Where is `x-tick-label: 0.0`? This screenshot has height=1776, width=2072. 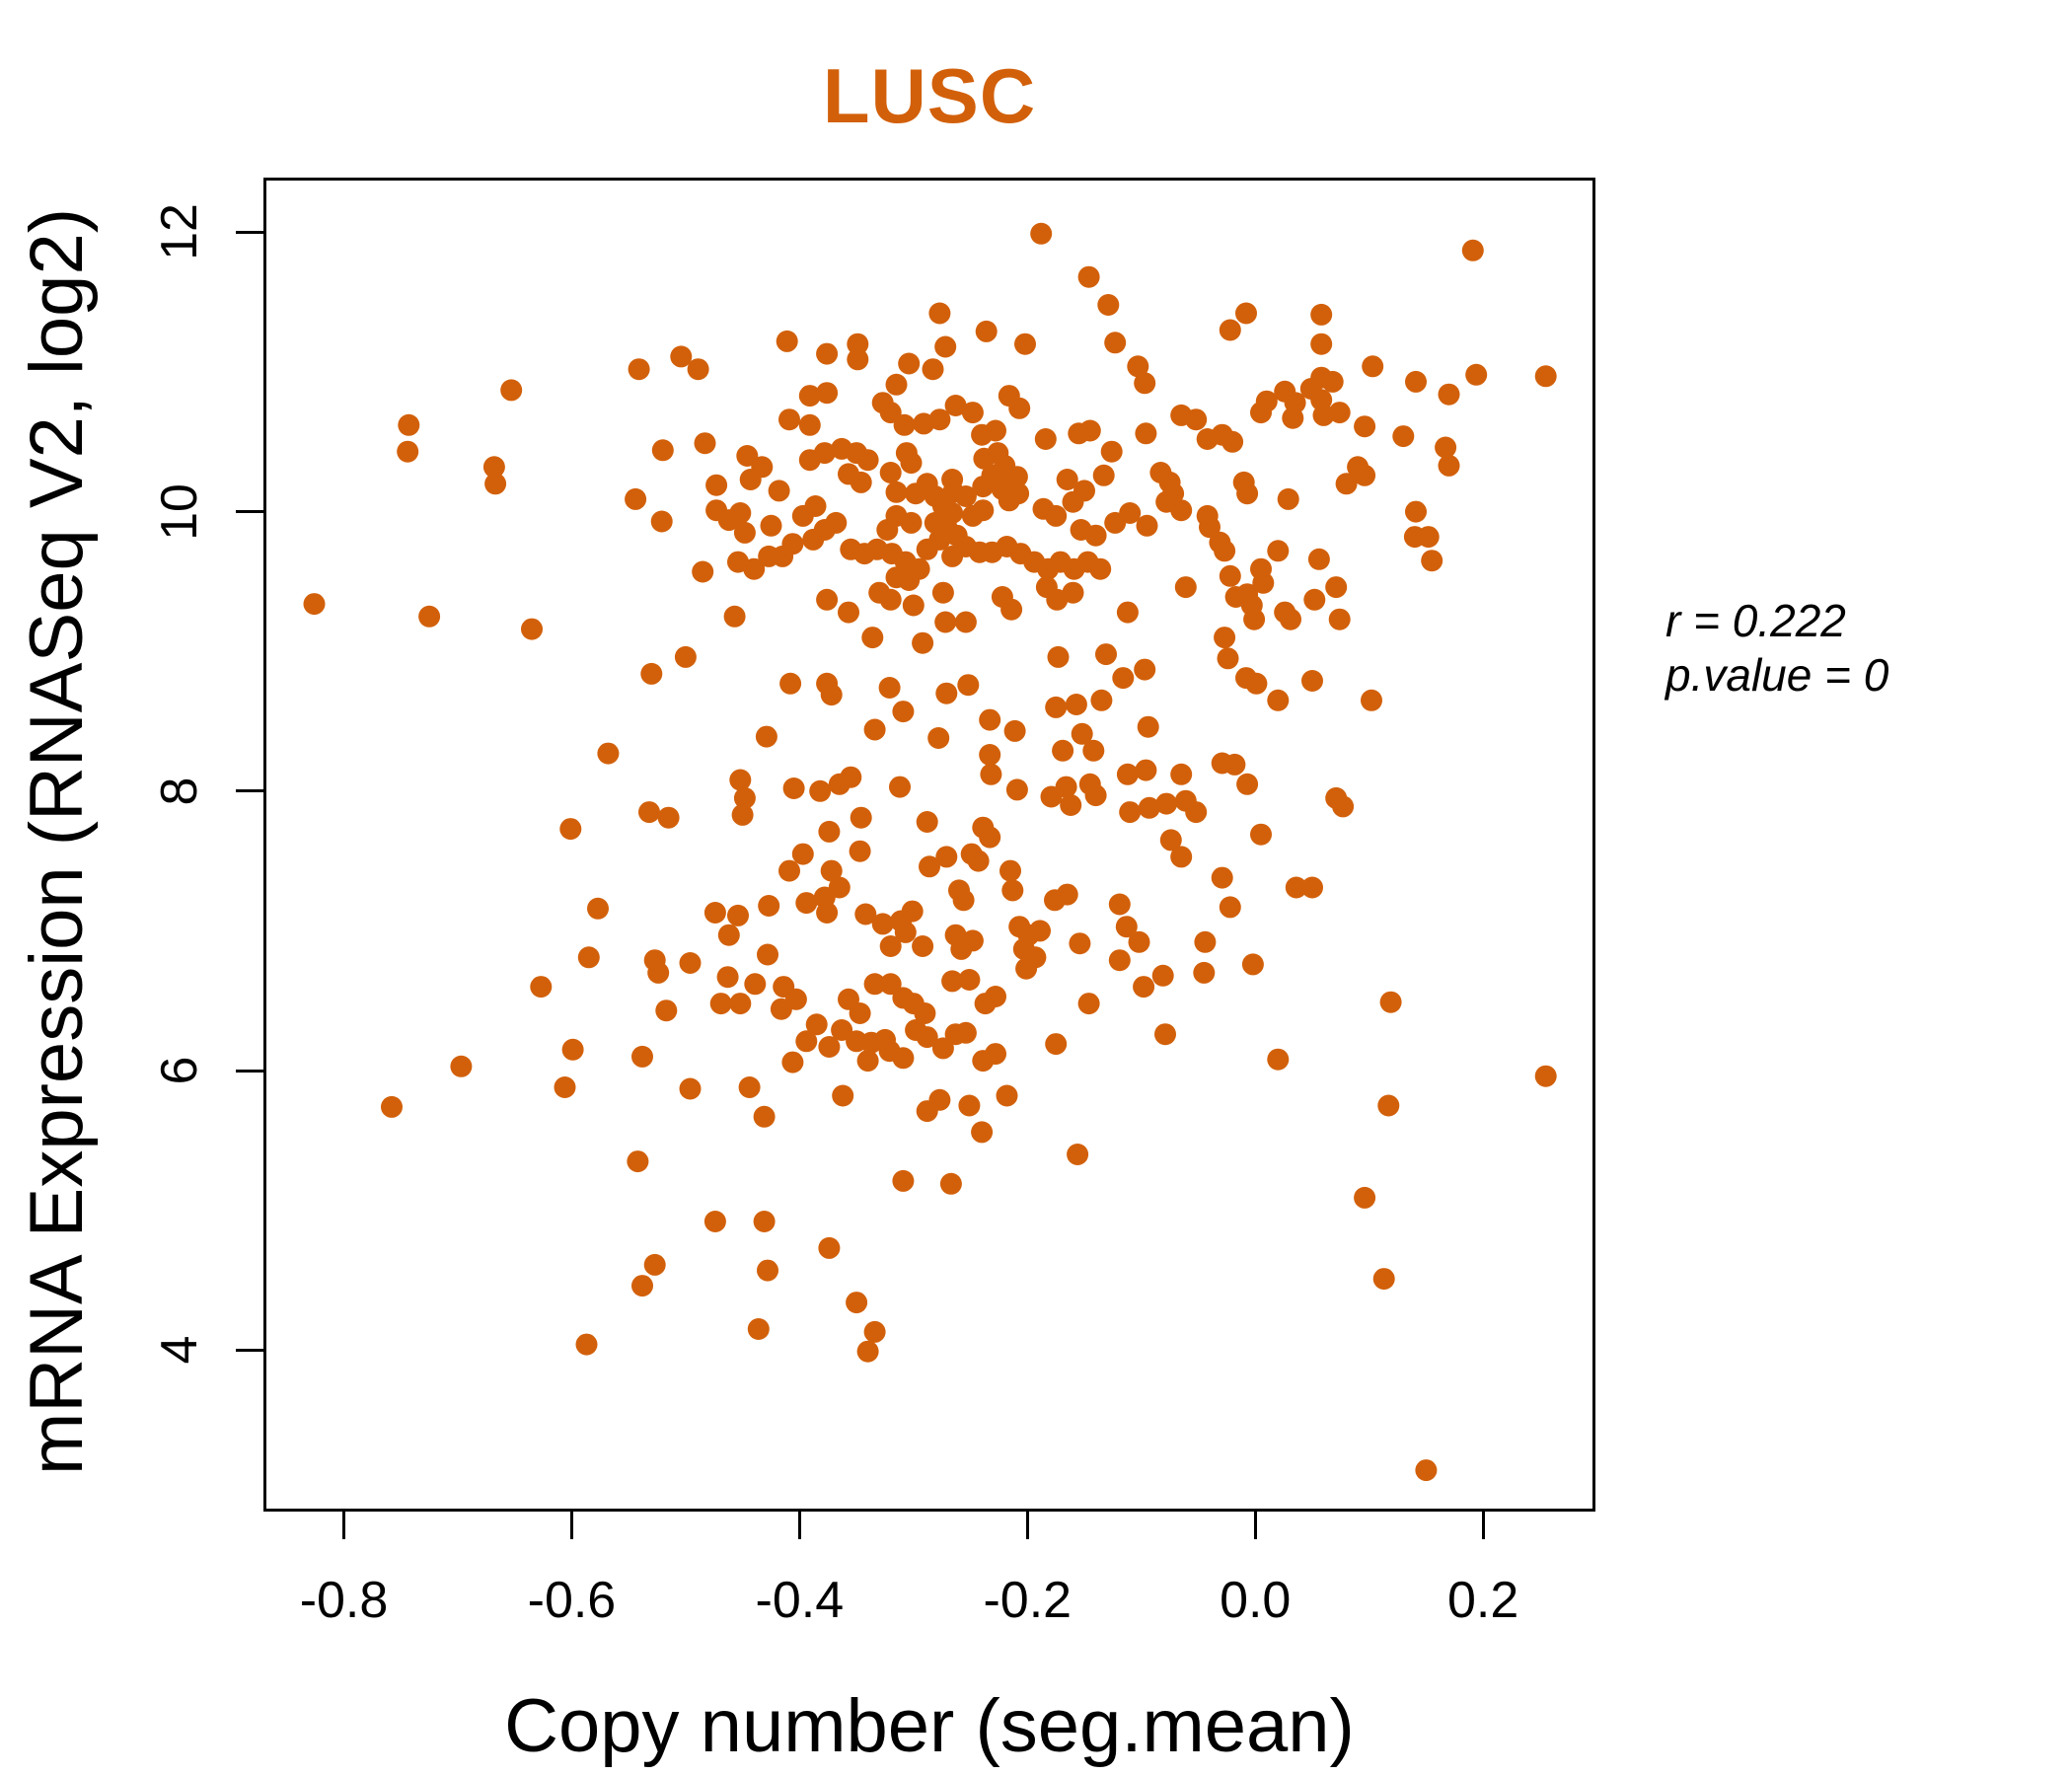
x-tick-label: 0.0 is located at coordinates (1256, 1601).